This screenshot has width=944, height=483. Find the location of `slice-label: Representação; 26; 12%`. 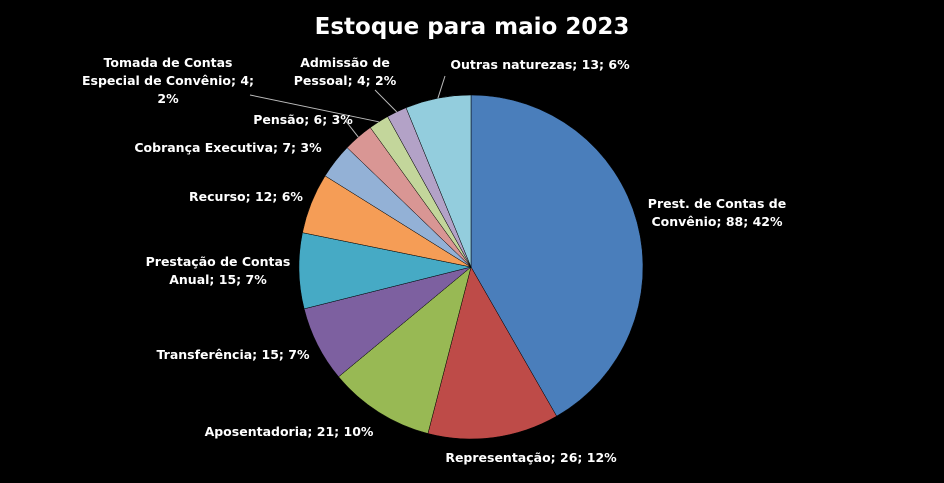

slice-label: Representação; 26; 12% is located at coordinates (531, 457).